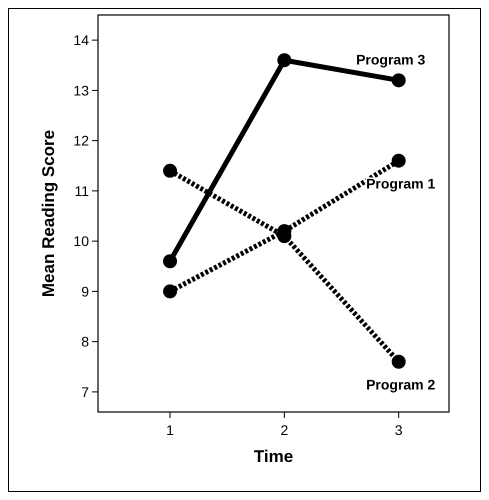 The width and height of the screenshot is (489, 500). Describe the element at coordinates (82, 190) in the screenshot. I see `y-tick-label: 11` at that location.